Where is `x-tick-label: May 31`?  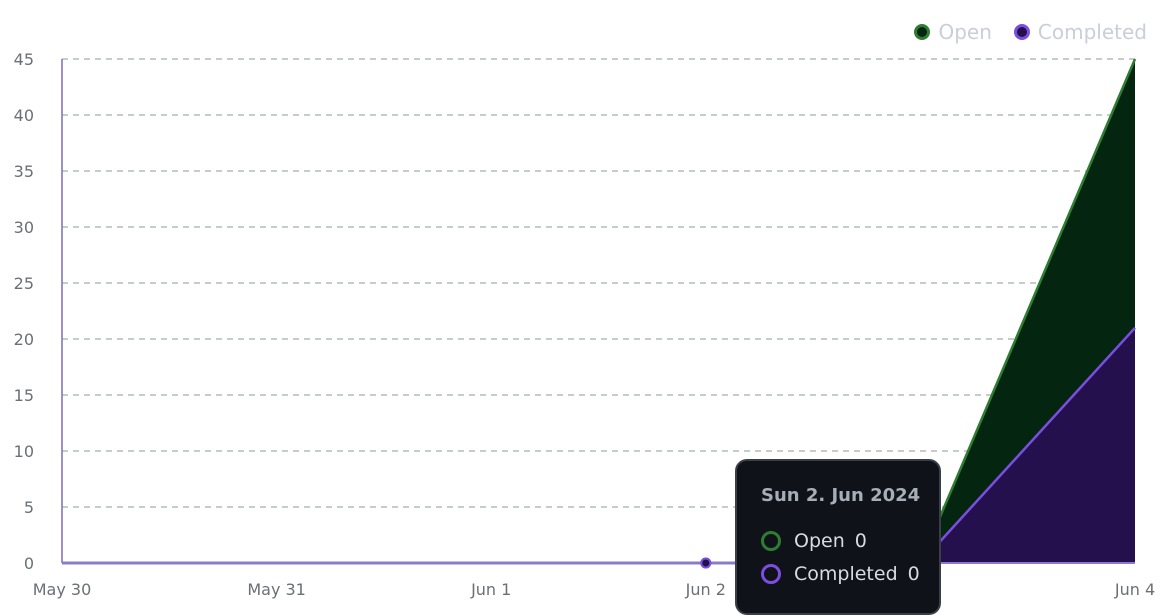
x-tick-label: May 31 is located at coordinates (276, 589).